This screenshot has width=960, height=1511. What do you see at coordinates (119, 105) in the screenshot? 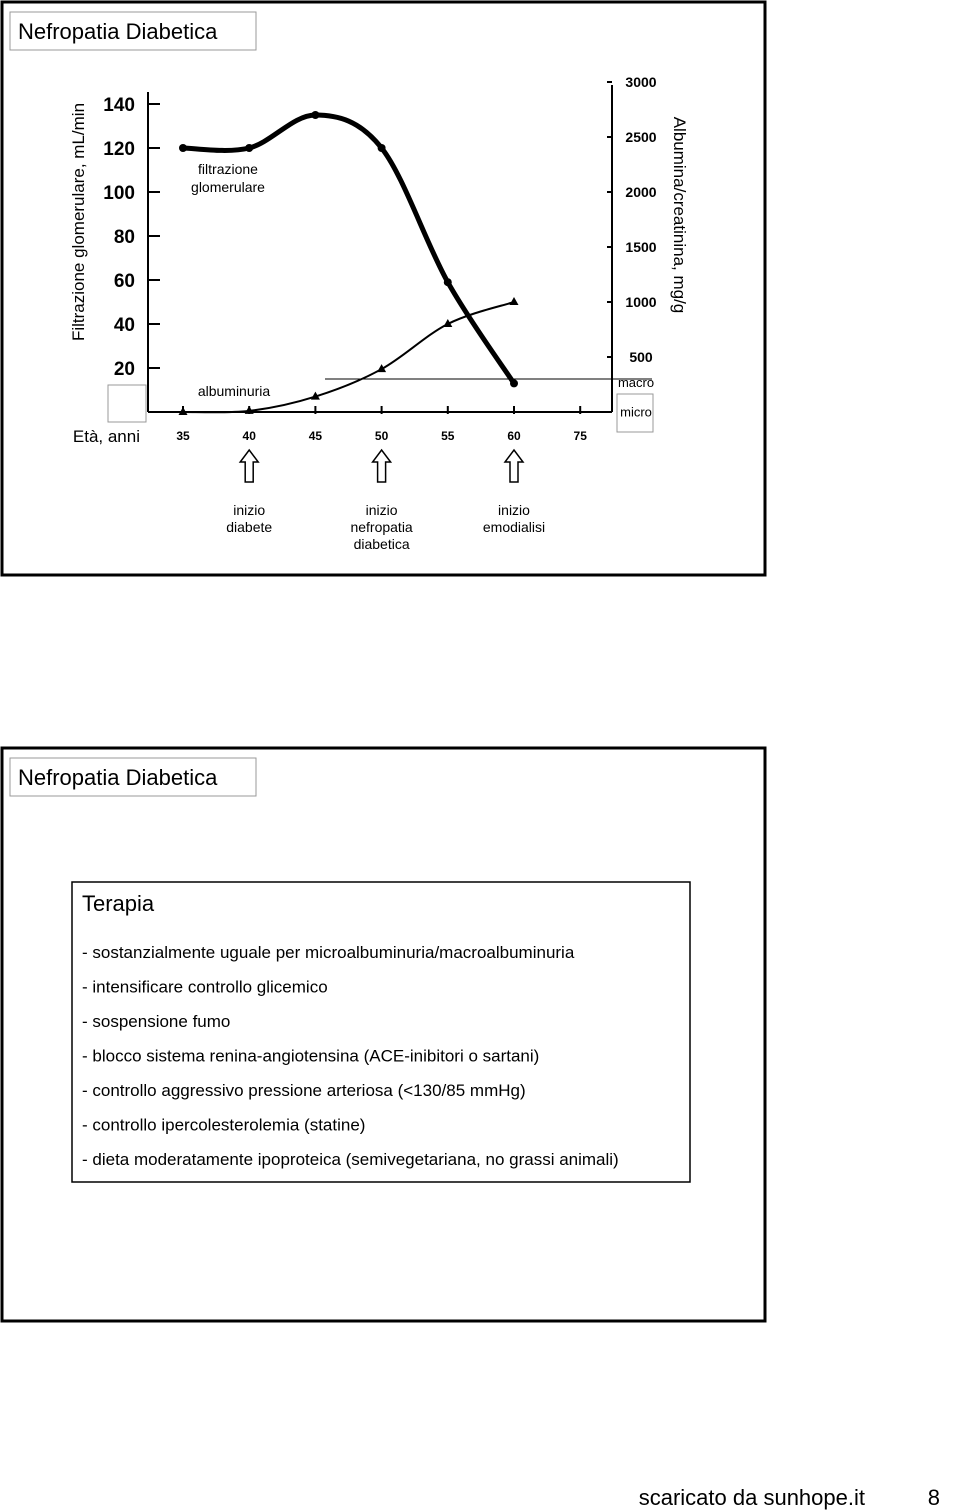
I see `y-tick-label: 140` at bounding box center [119, 105].